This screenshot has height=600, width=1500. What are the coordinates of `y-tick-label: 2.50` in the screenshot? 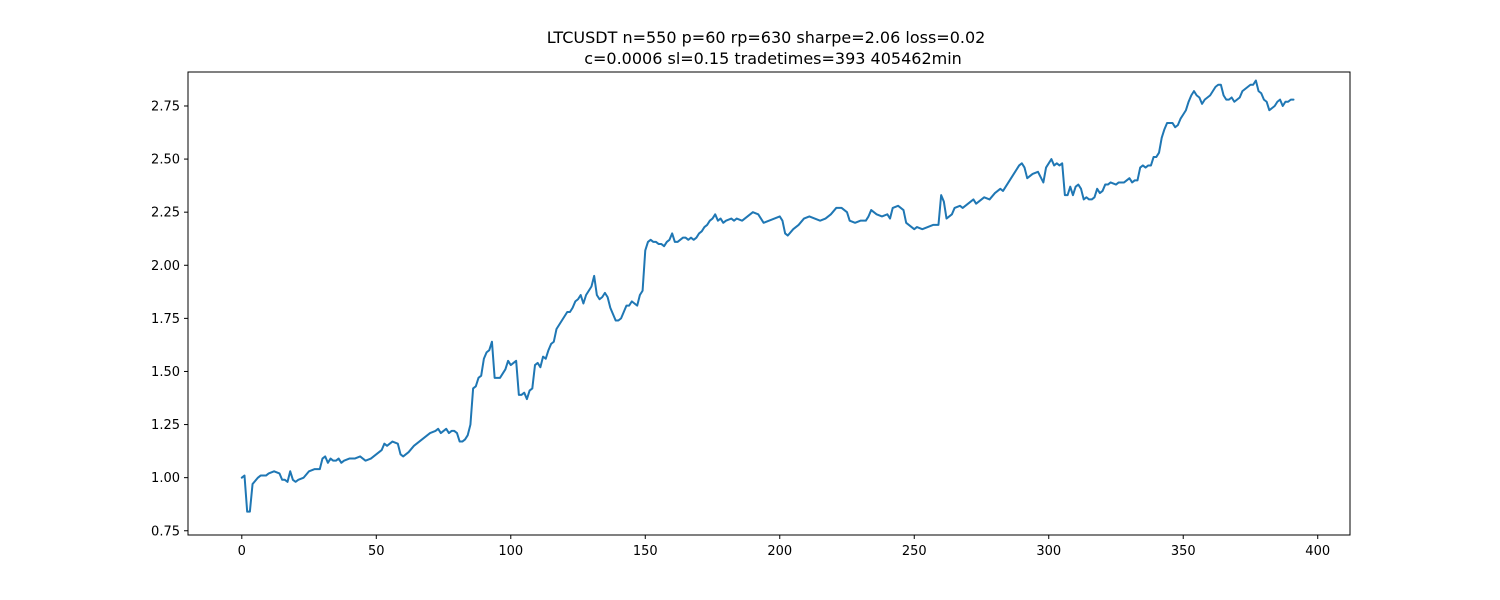 It's located at (165, 160).